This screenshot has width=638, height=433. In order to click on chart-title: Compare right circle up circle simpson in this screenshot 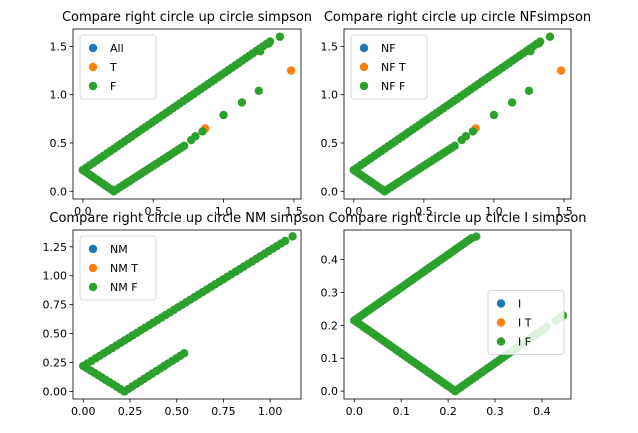, I will do `click(187, 17)`.